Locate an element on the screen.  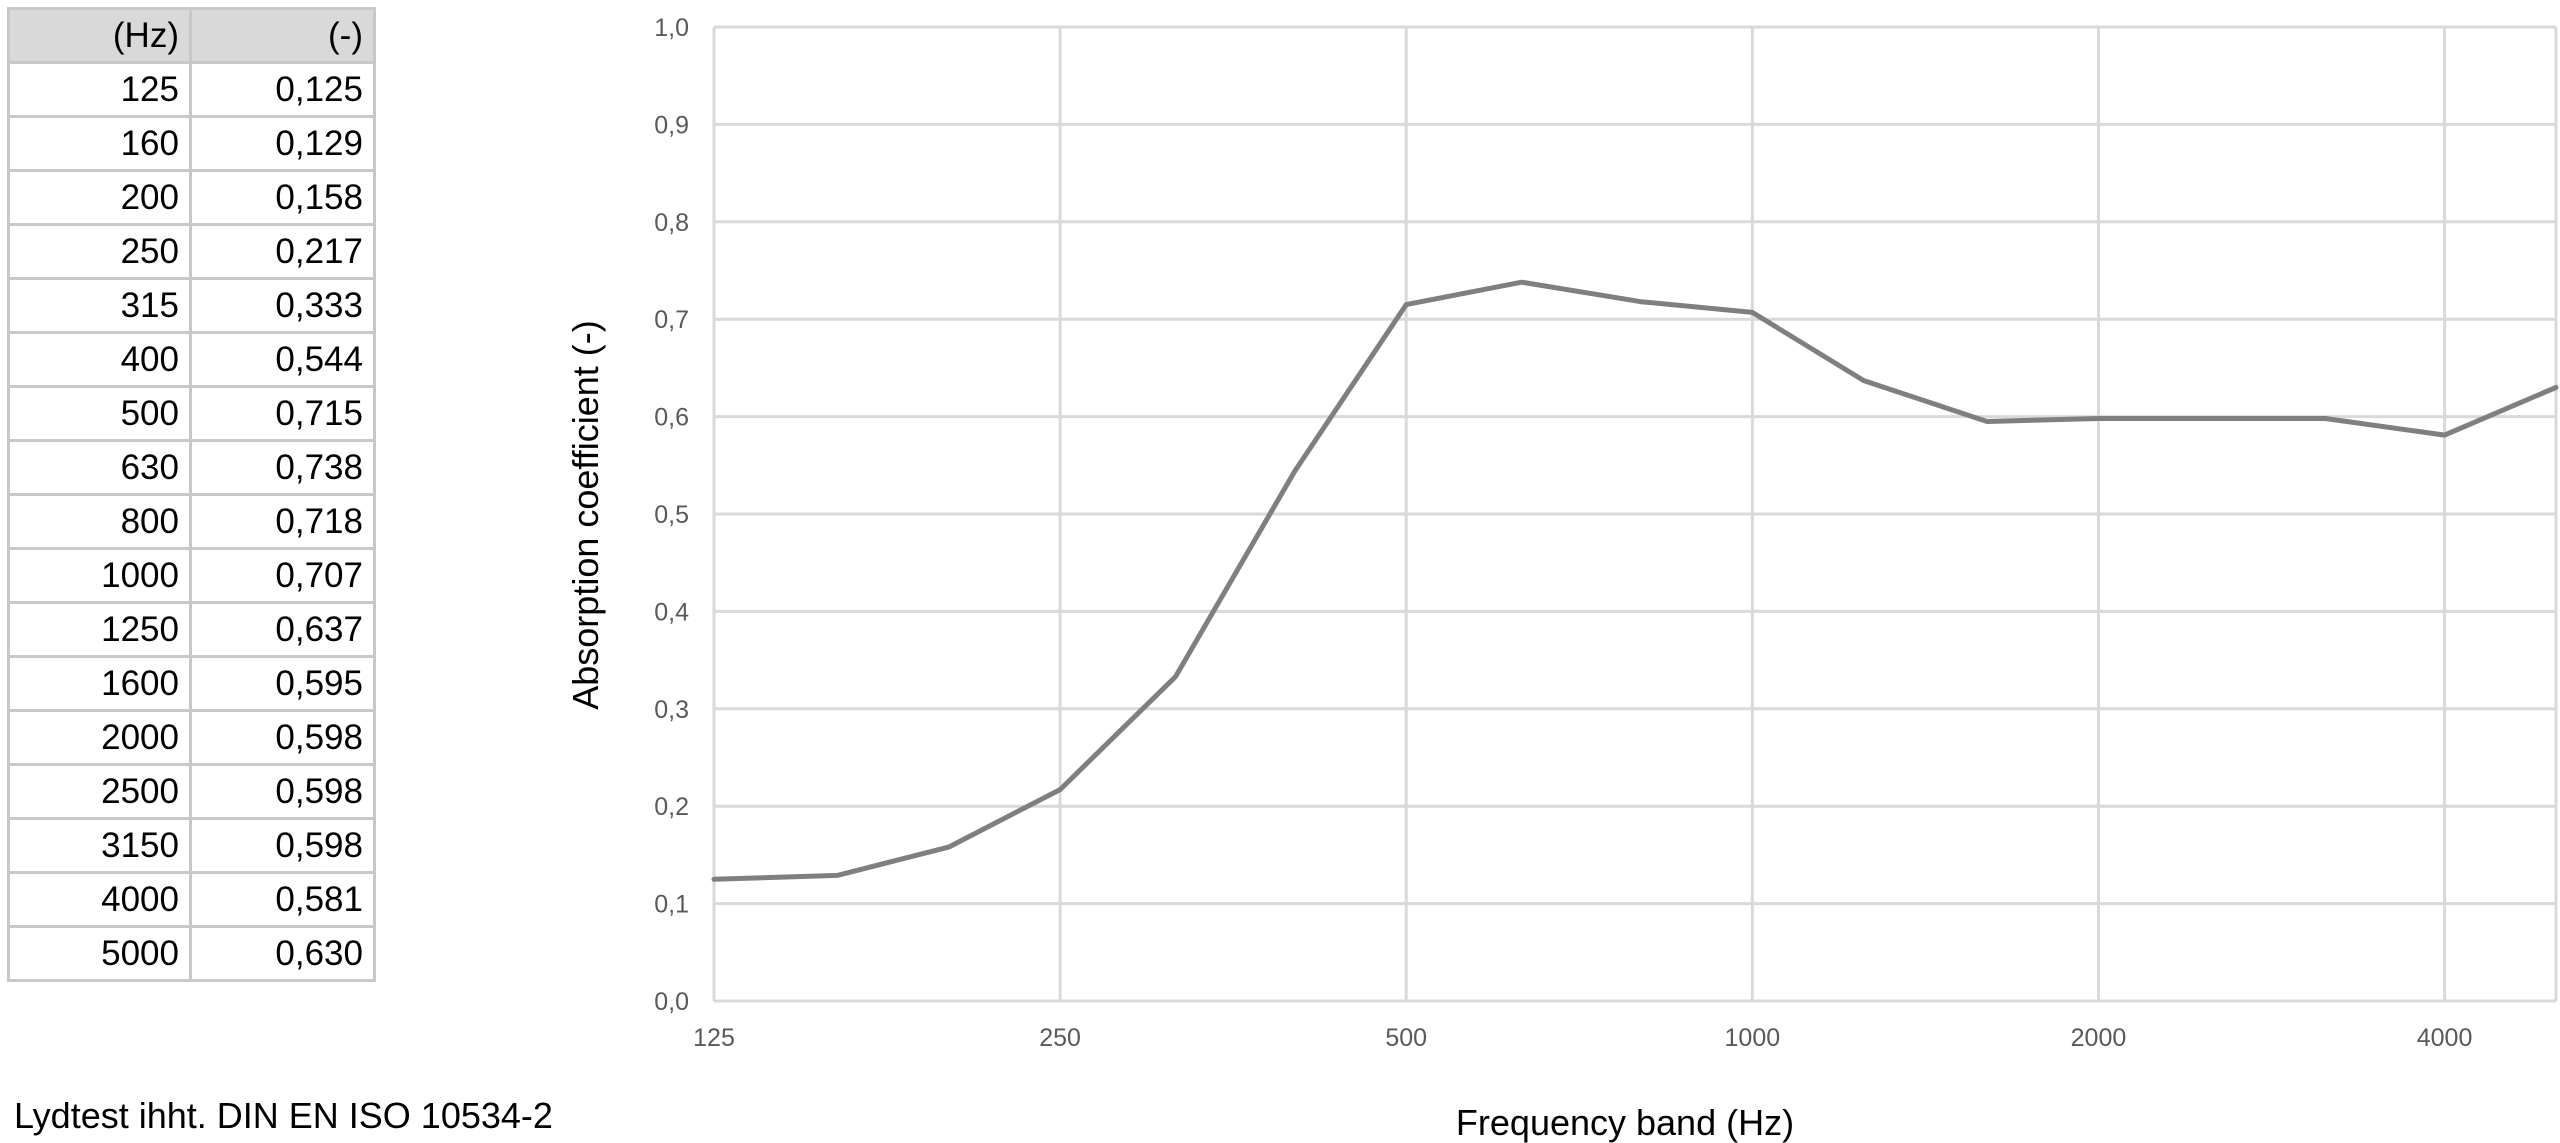
coefficient-cell: 0,129 is located at coordinates (282, 143).